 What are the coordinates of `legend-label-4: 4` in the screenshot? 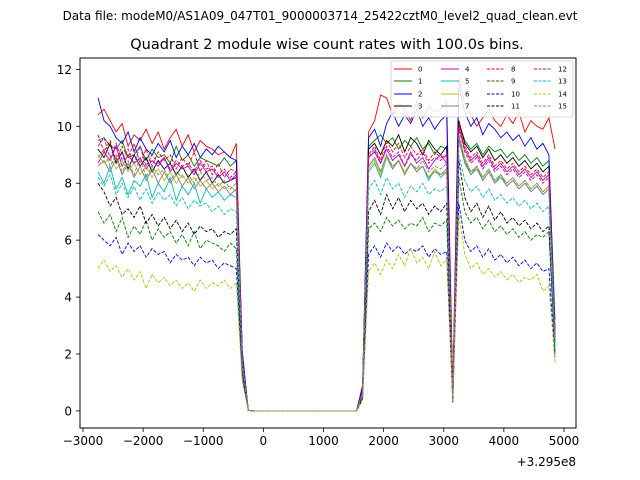 It's located at (467, 70).